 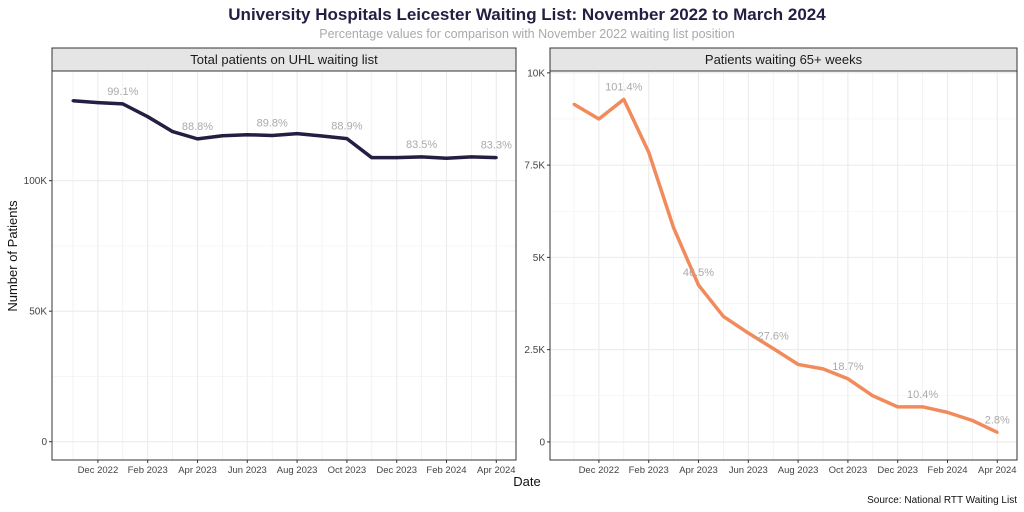 What do you see at coordinates (624, 87) in the screenshot?
I see `percent-annotation: 101.4%` at bounding box center [624, 87].